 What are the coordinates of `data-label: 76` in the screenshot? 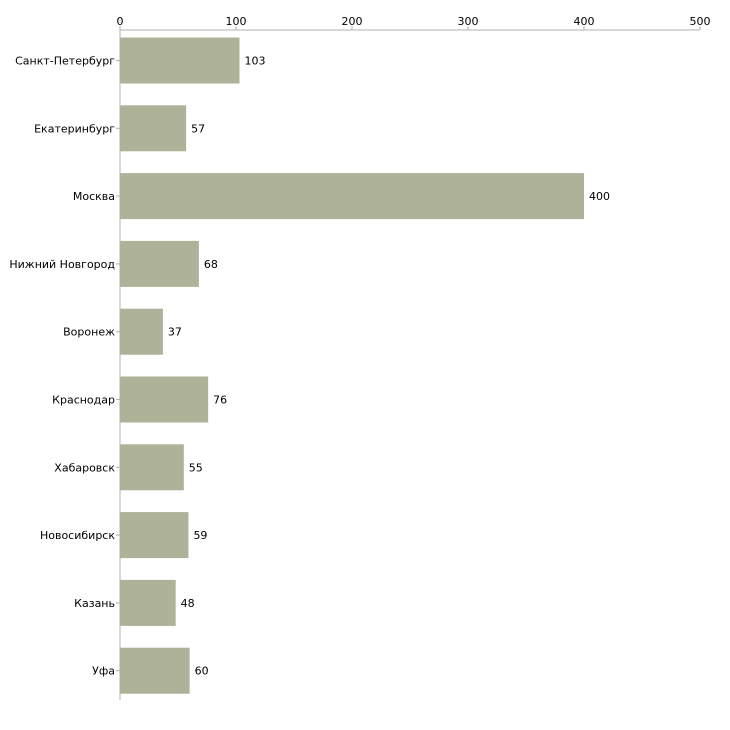 It's located at (220, 400).